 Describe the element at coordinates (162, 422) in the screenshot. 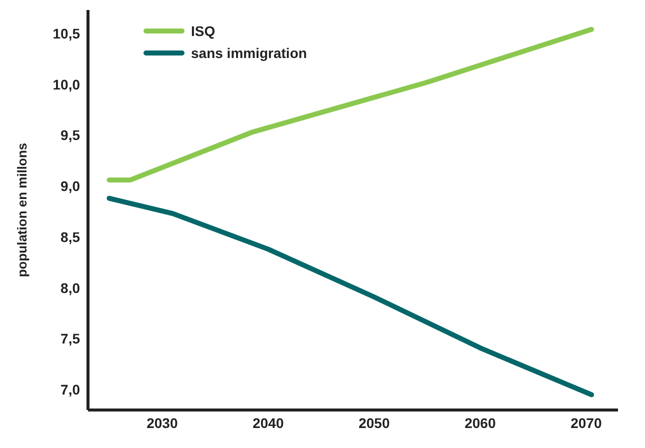

I see `x-tick-label: 2030` at that location.